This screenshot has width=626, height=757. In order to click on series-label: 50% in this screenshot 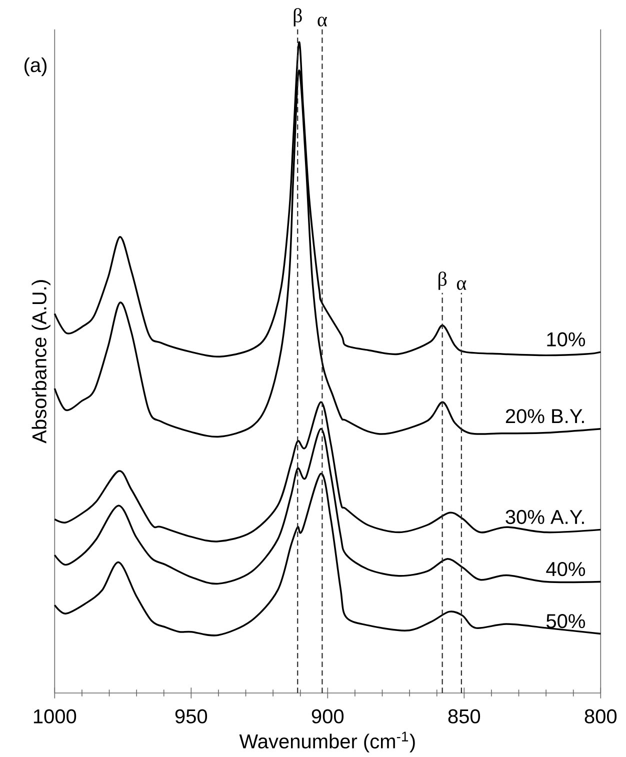, I will do `click(565, 621)`.